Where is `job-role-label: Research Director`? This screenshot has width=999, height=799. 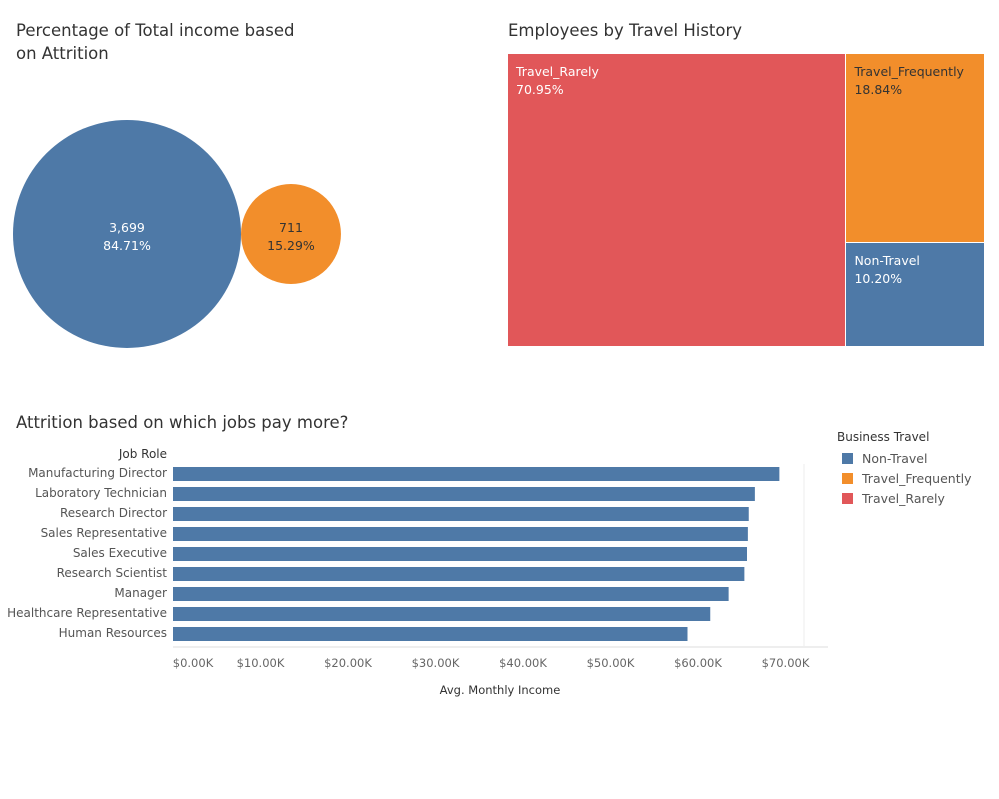
job-role-label: Research Director is located at coordinates (113, 513).